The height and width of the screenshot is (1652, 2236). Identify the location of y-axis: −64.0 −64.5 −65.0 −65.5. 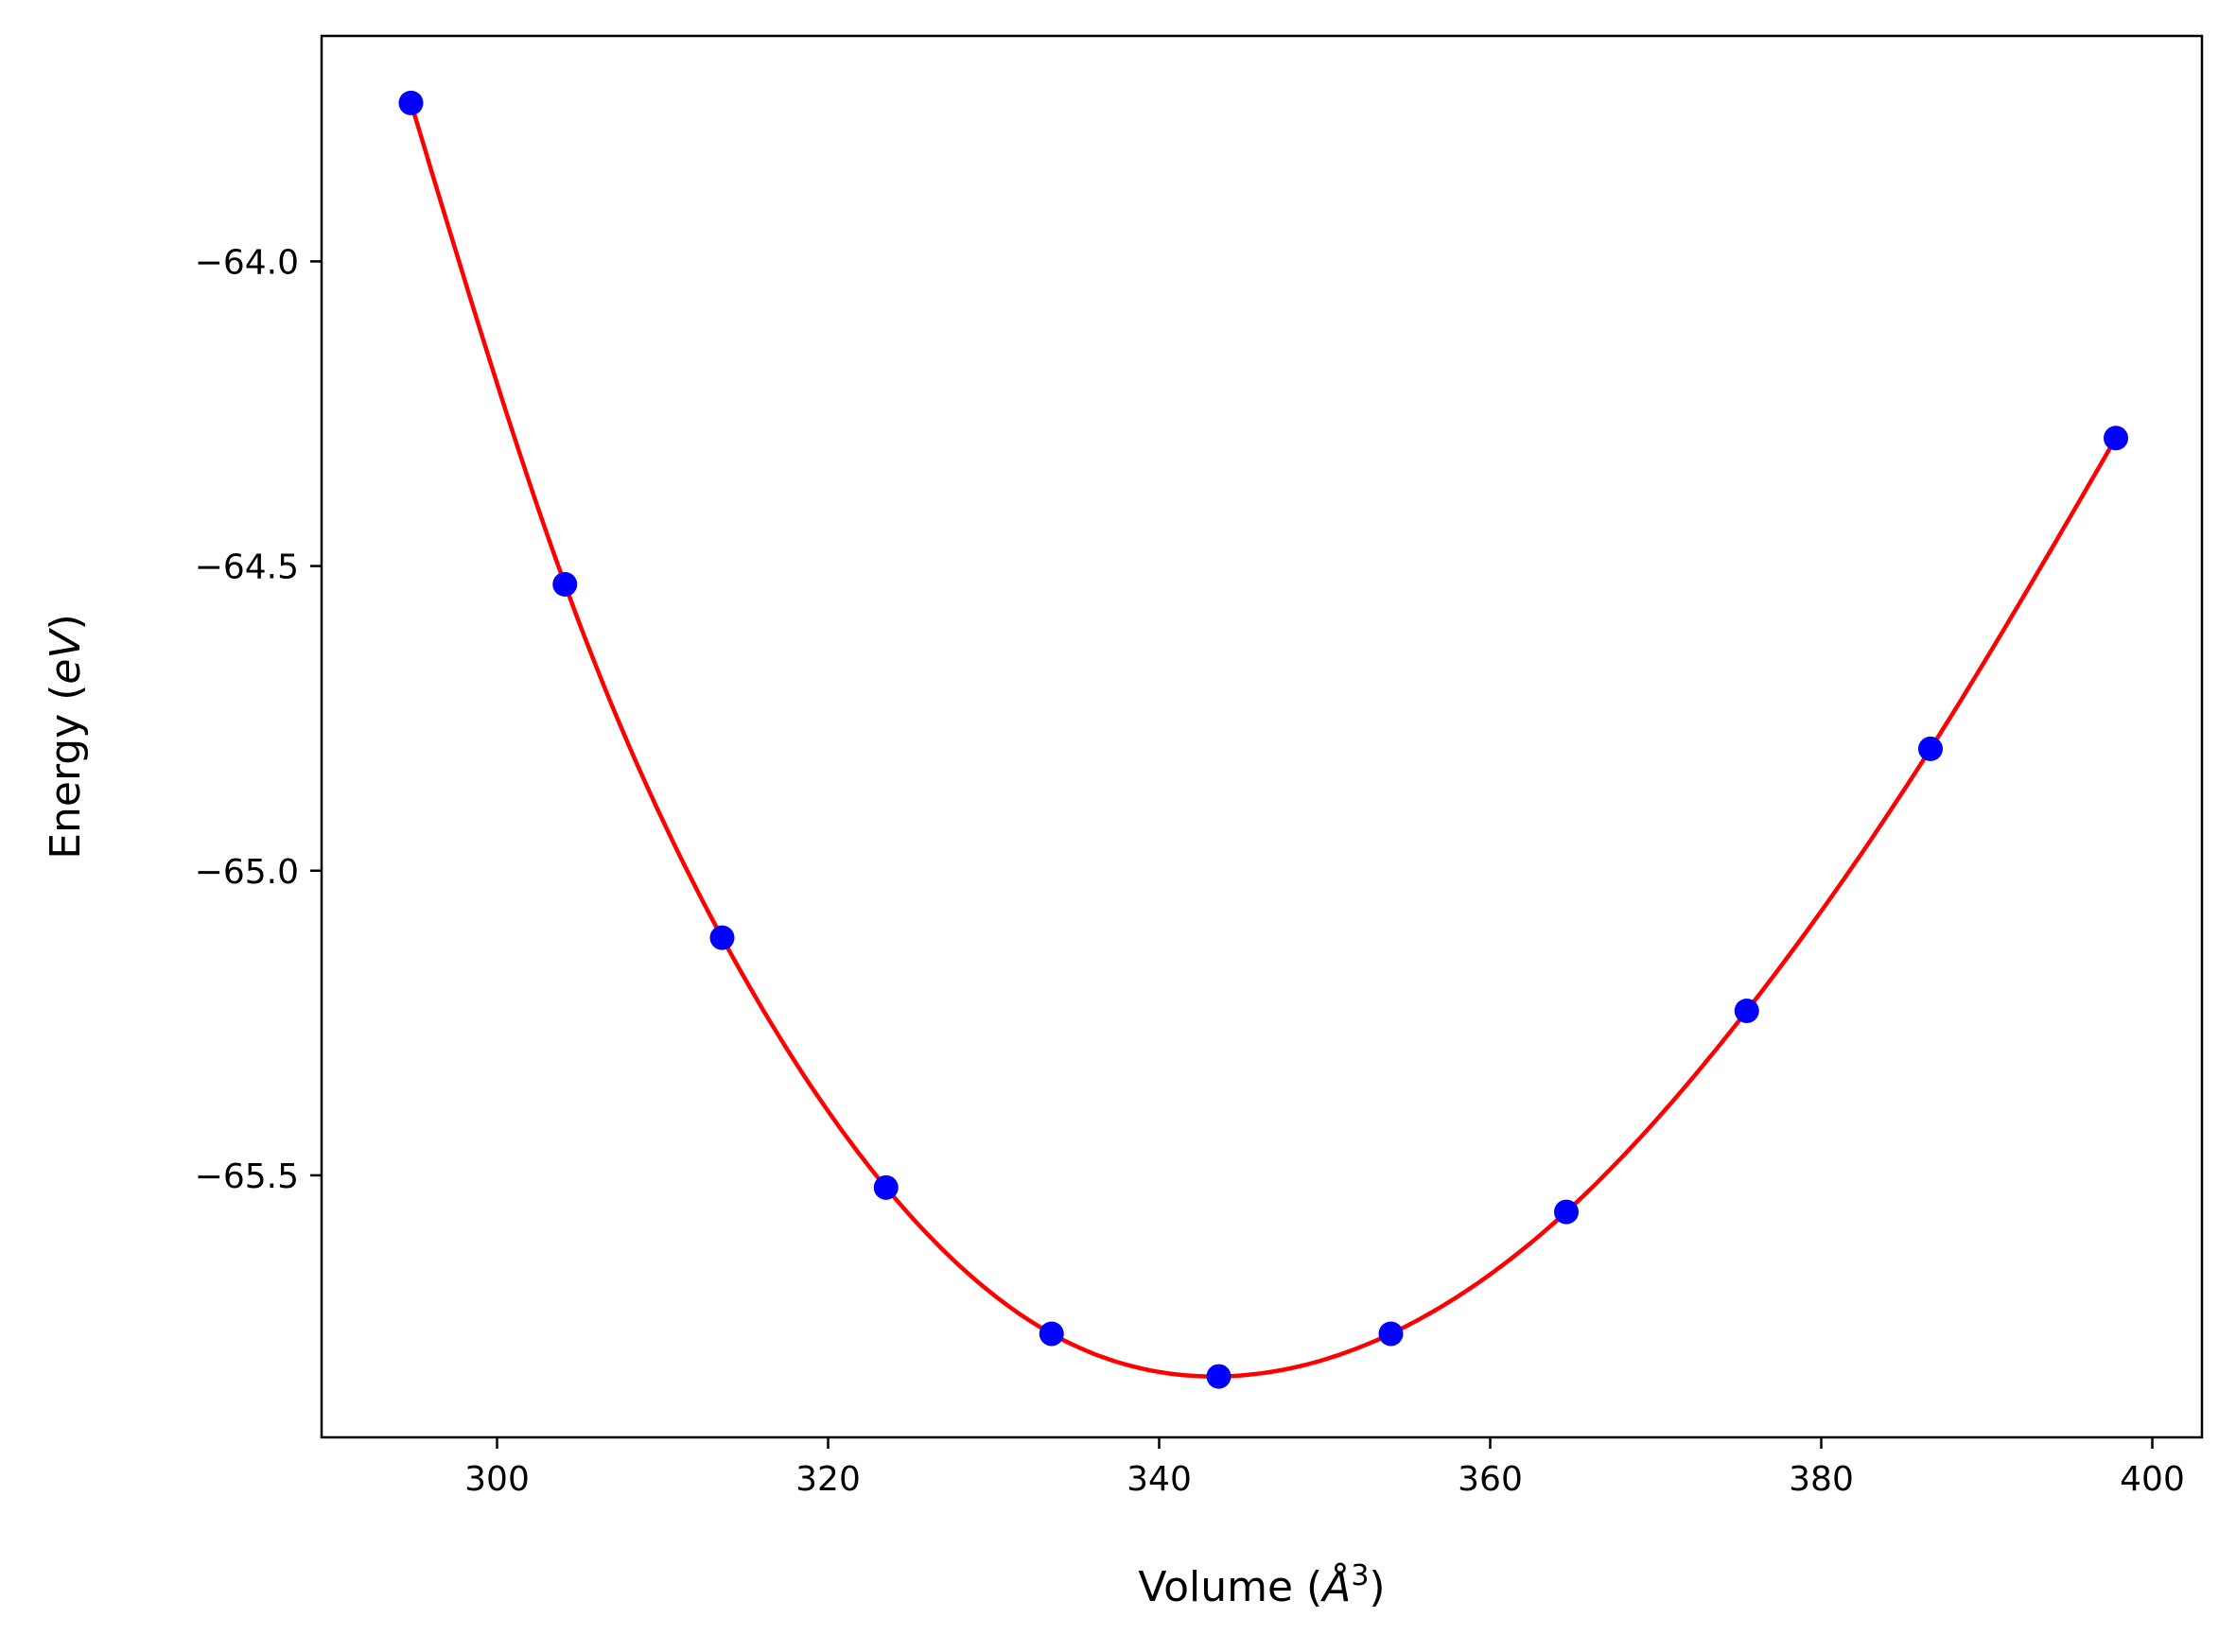
(258, 719).